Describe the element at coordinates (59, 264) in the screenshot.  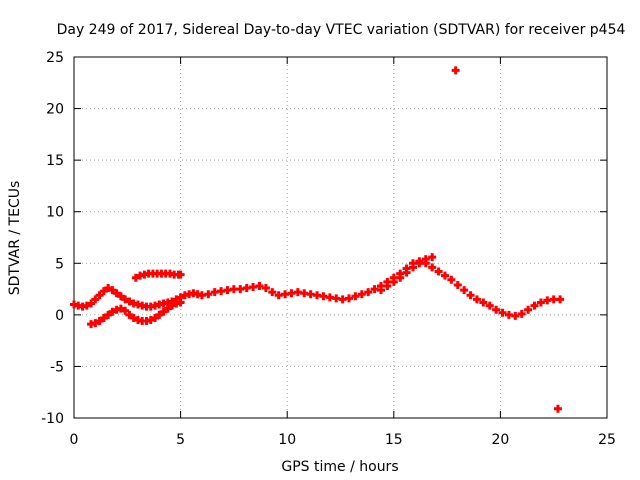
I see `y-tick-label: 5` at that location.